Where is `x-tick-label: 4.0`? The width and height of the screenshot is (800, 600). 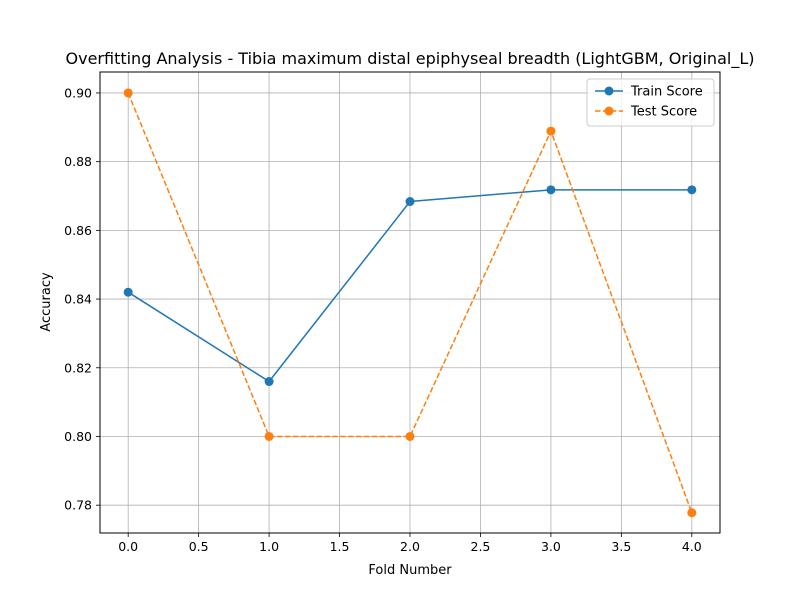
x-tick-label: 4.0 is located at coordinates (692, 546).